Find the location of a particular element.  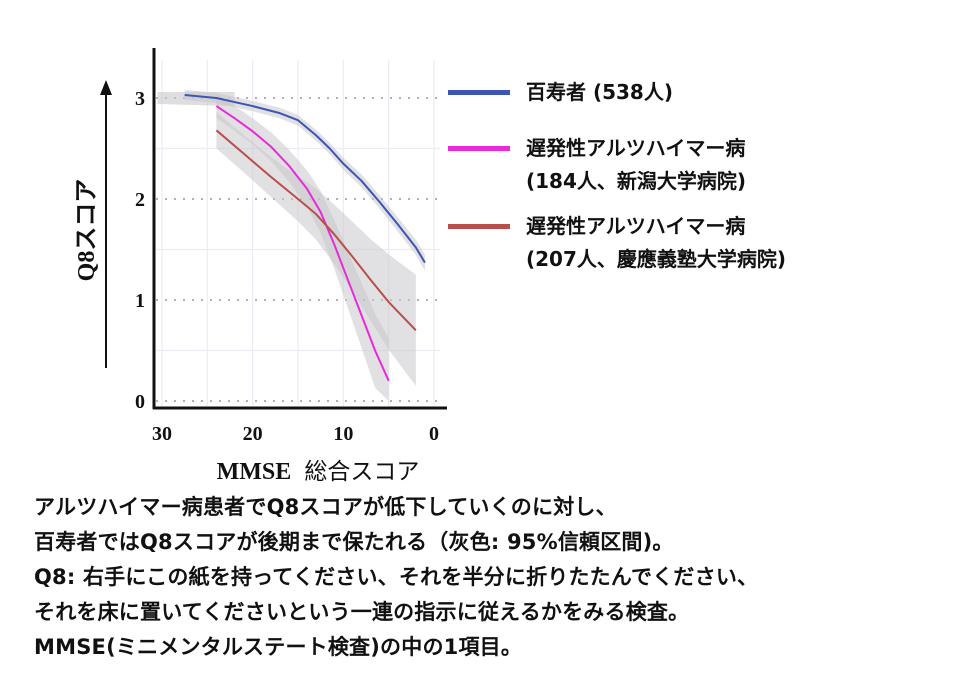

y-tick-label: 3 is located at coordinates (140, 99).